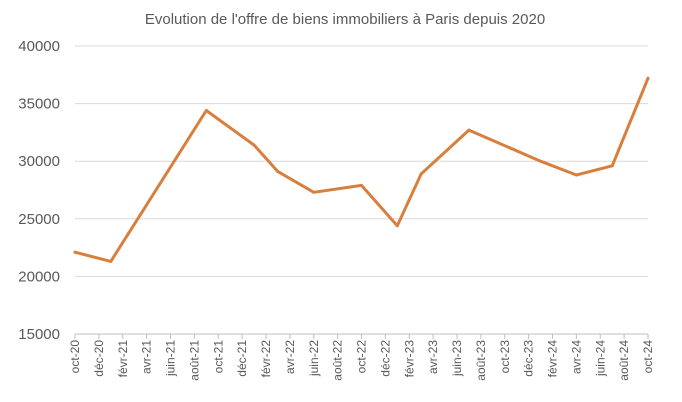 The height and width of the screenshot is (402, 682). I want to click on x-tick-label: oct-22, so click(362, 357).